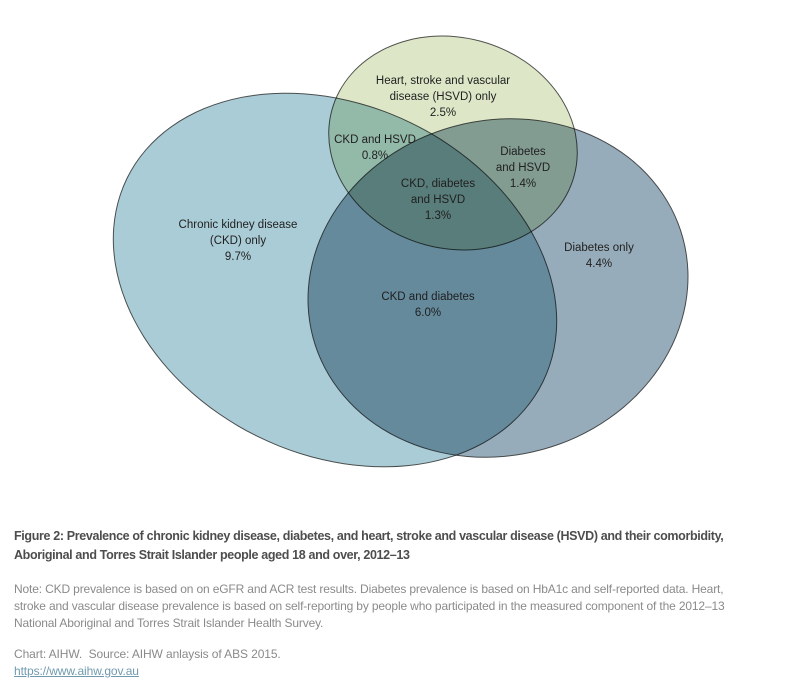 The height and width of the screenshot is (700, 800). What do you see at coordinates (599, 256) in the screenshot?
I see `venn-label-diabetes-only: Diabetes only 4.4%` at bounding box center [599, 256].